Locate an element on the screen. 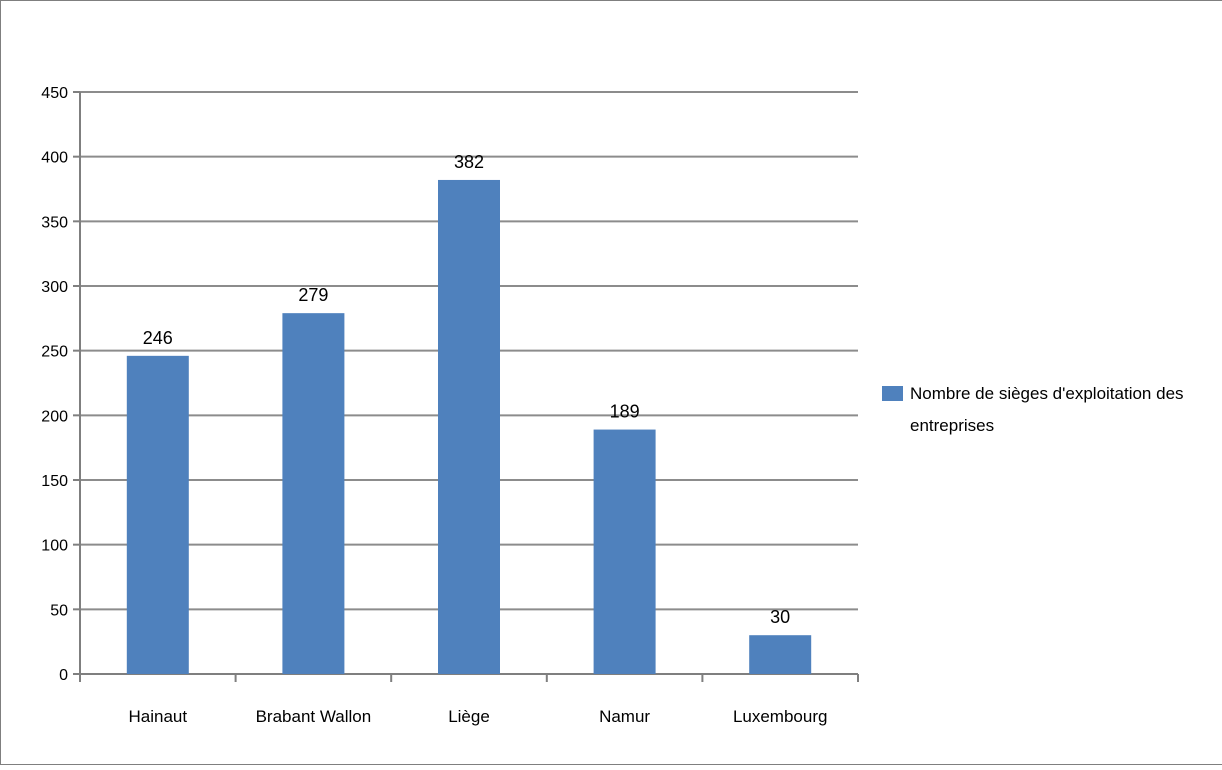 The width and height of the screenshot is (1222, 770). legend-label-line-1: Nombre de sièges d'exploitation des is located at coordinates (1047, 393).